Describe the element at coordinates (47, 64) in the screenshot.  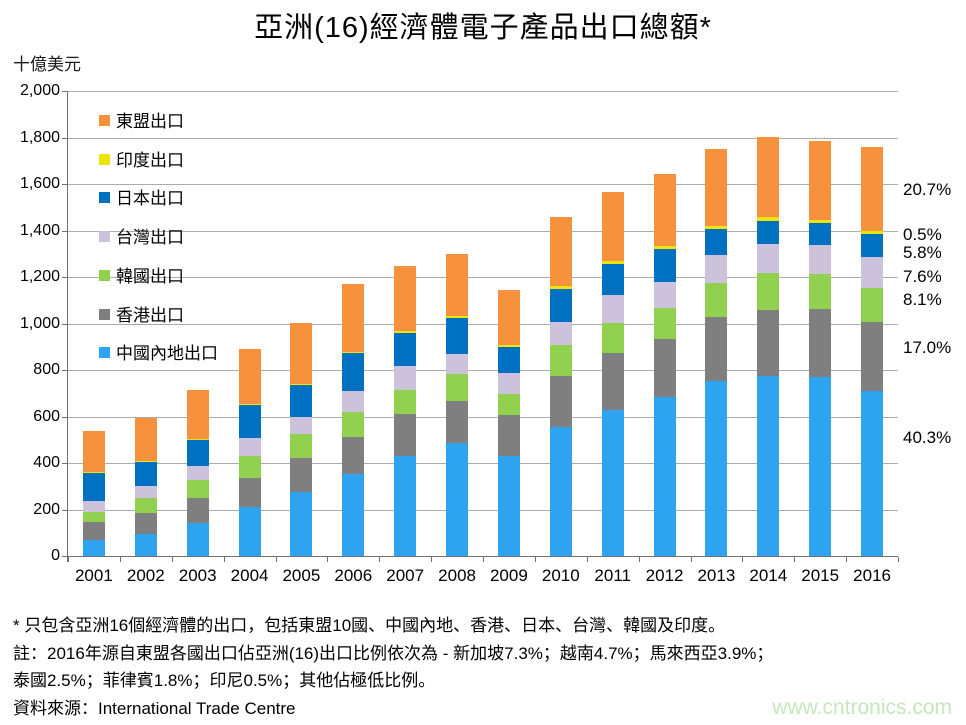
I see `y-axis-unit-label: 十億美元` at that location.